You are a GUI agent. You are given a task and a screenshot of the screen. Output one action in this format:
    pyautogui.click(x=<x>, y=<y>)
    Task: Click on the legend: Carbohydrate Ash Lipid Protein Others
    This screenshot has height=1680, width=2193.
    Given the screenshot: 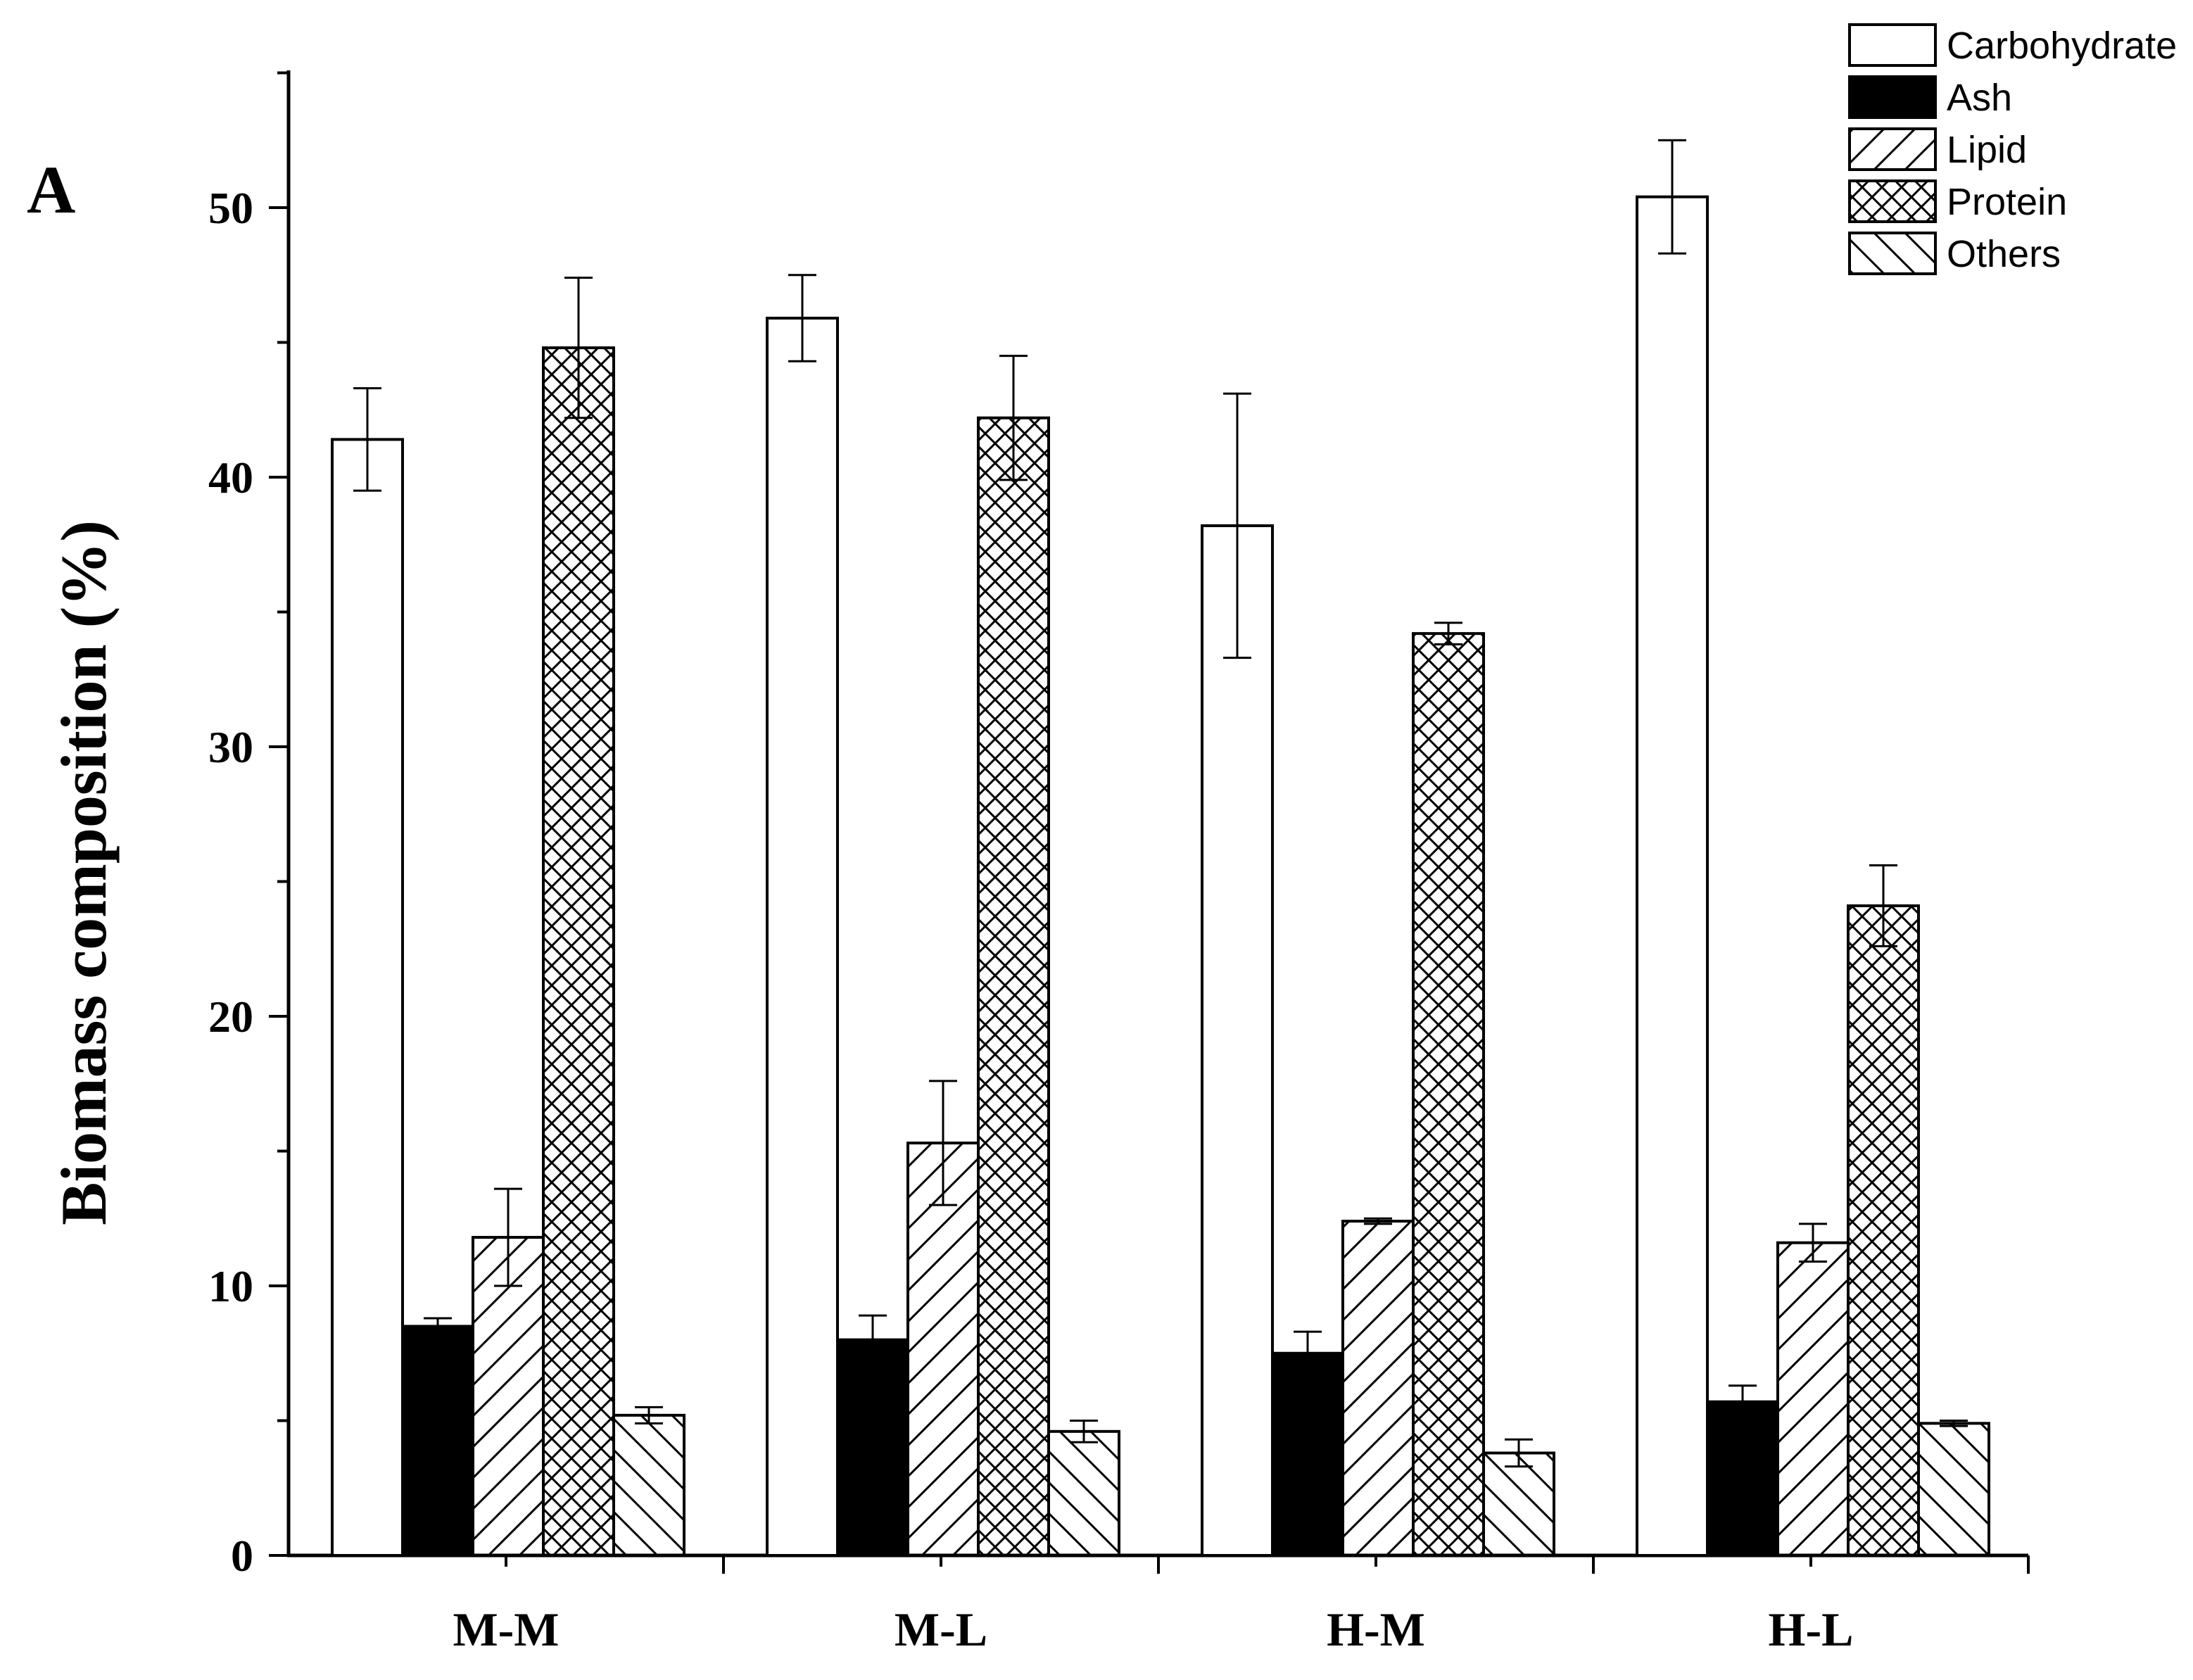 What is the action you would take?
    pyautogui.click(x=2012, y=149)
    